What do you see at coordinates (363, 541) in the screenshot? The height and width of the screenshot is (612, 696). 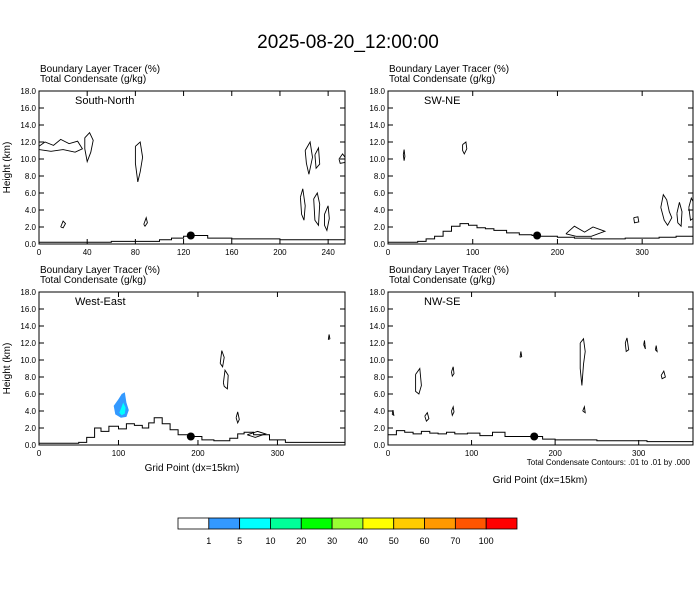 I see `colorbar-label: 40` at bounding box center [363, 541].